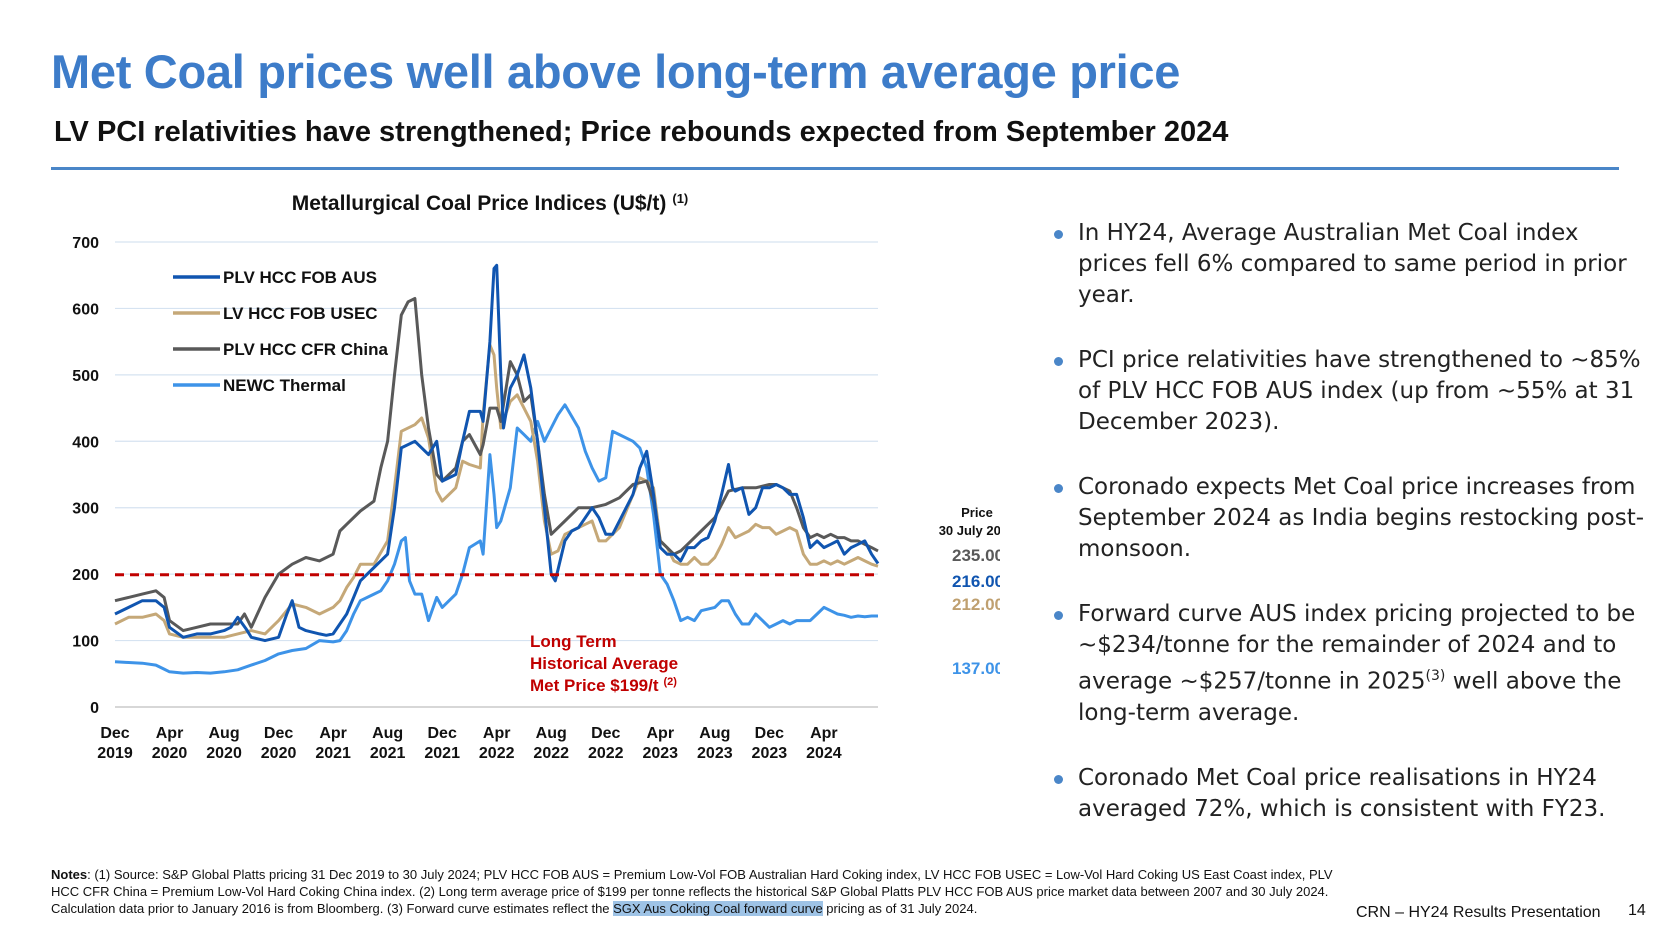 This screenshot has width=1670, height=935. I want to click on bullet-text: well above the long-term average., so click(1350, 697).